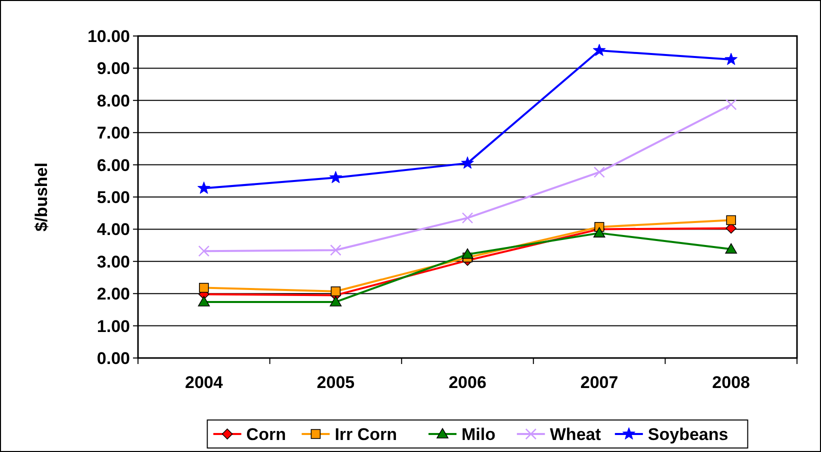 This screenshot has width=821, height=452. I want to click on legend-label: Milo, so click(479, 434).